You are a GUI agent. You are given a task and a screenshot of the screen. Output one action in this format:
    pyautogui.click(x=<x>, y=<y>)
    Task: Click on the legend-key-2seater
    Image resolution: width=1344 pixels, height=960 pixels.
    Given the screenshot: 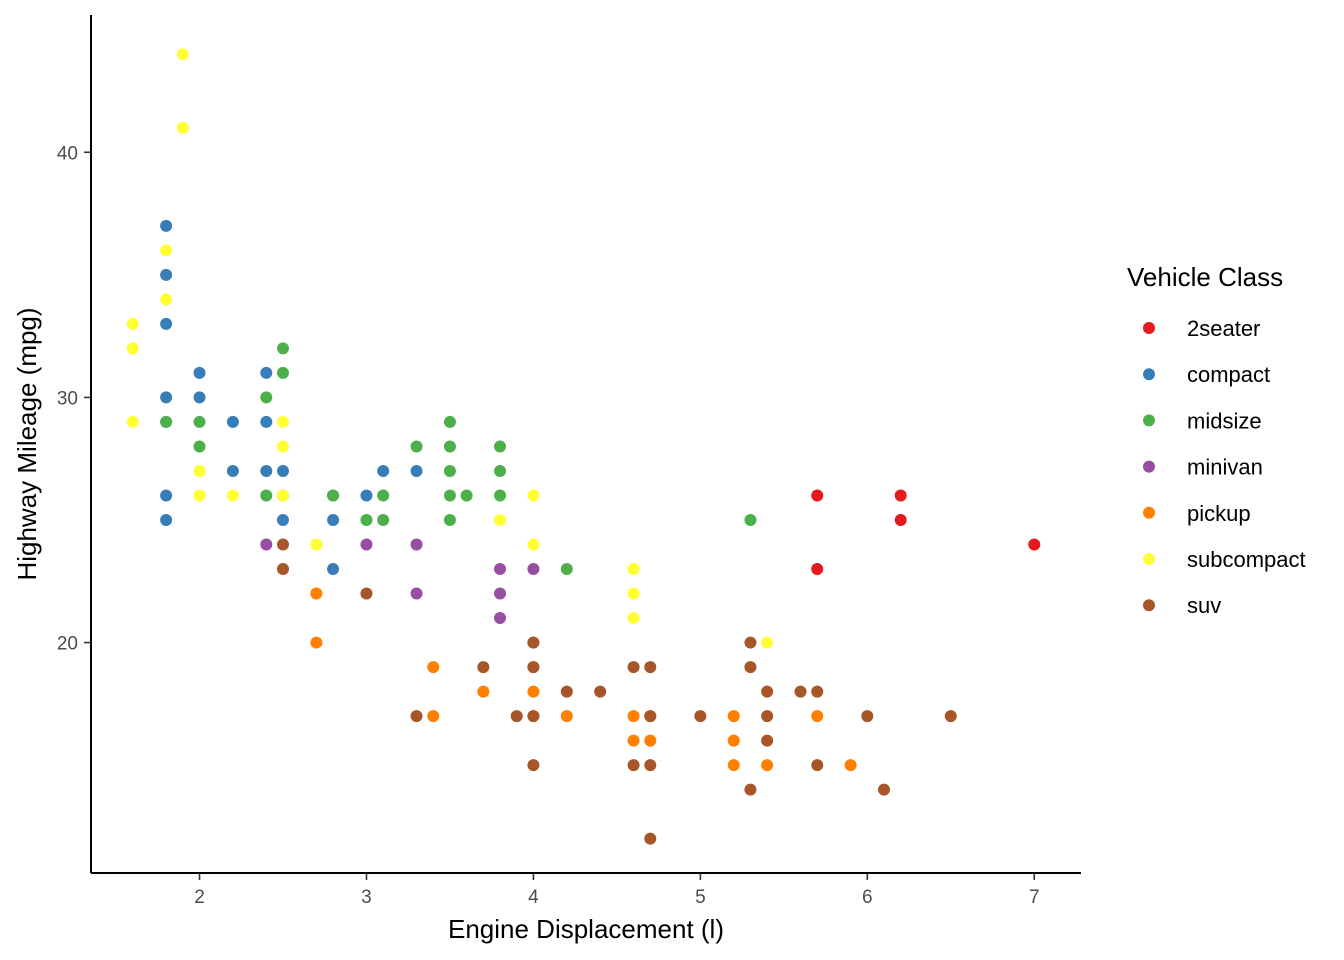 What is the action you would take?
    pyautogui.click(x=1149, y=328)
    